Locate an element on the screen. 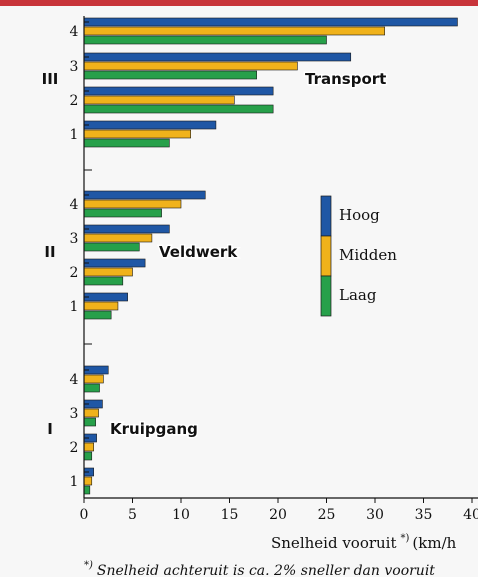 This screenshot has height=577, width=478. bar-ii-gear-3-midden is located at coordinates (118, 238).